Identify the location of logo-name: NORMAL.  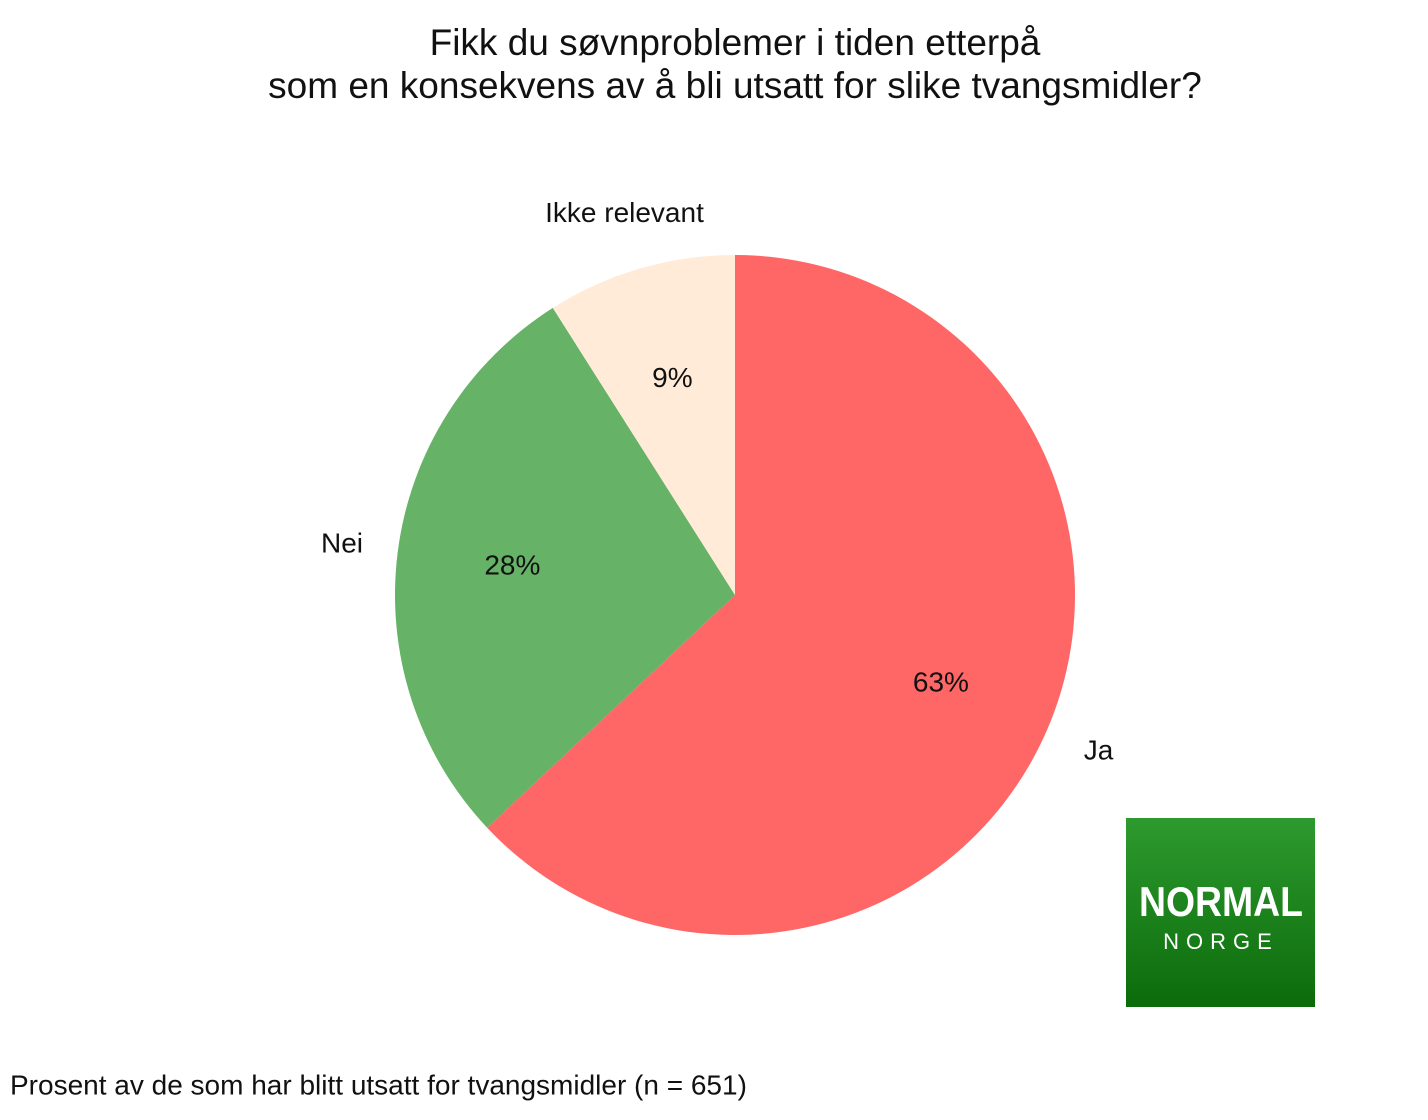
(1221, 901).